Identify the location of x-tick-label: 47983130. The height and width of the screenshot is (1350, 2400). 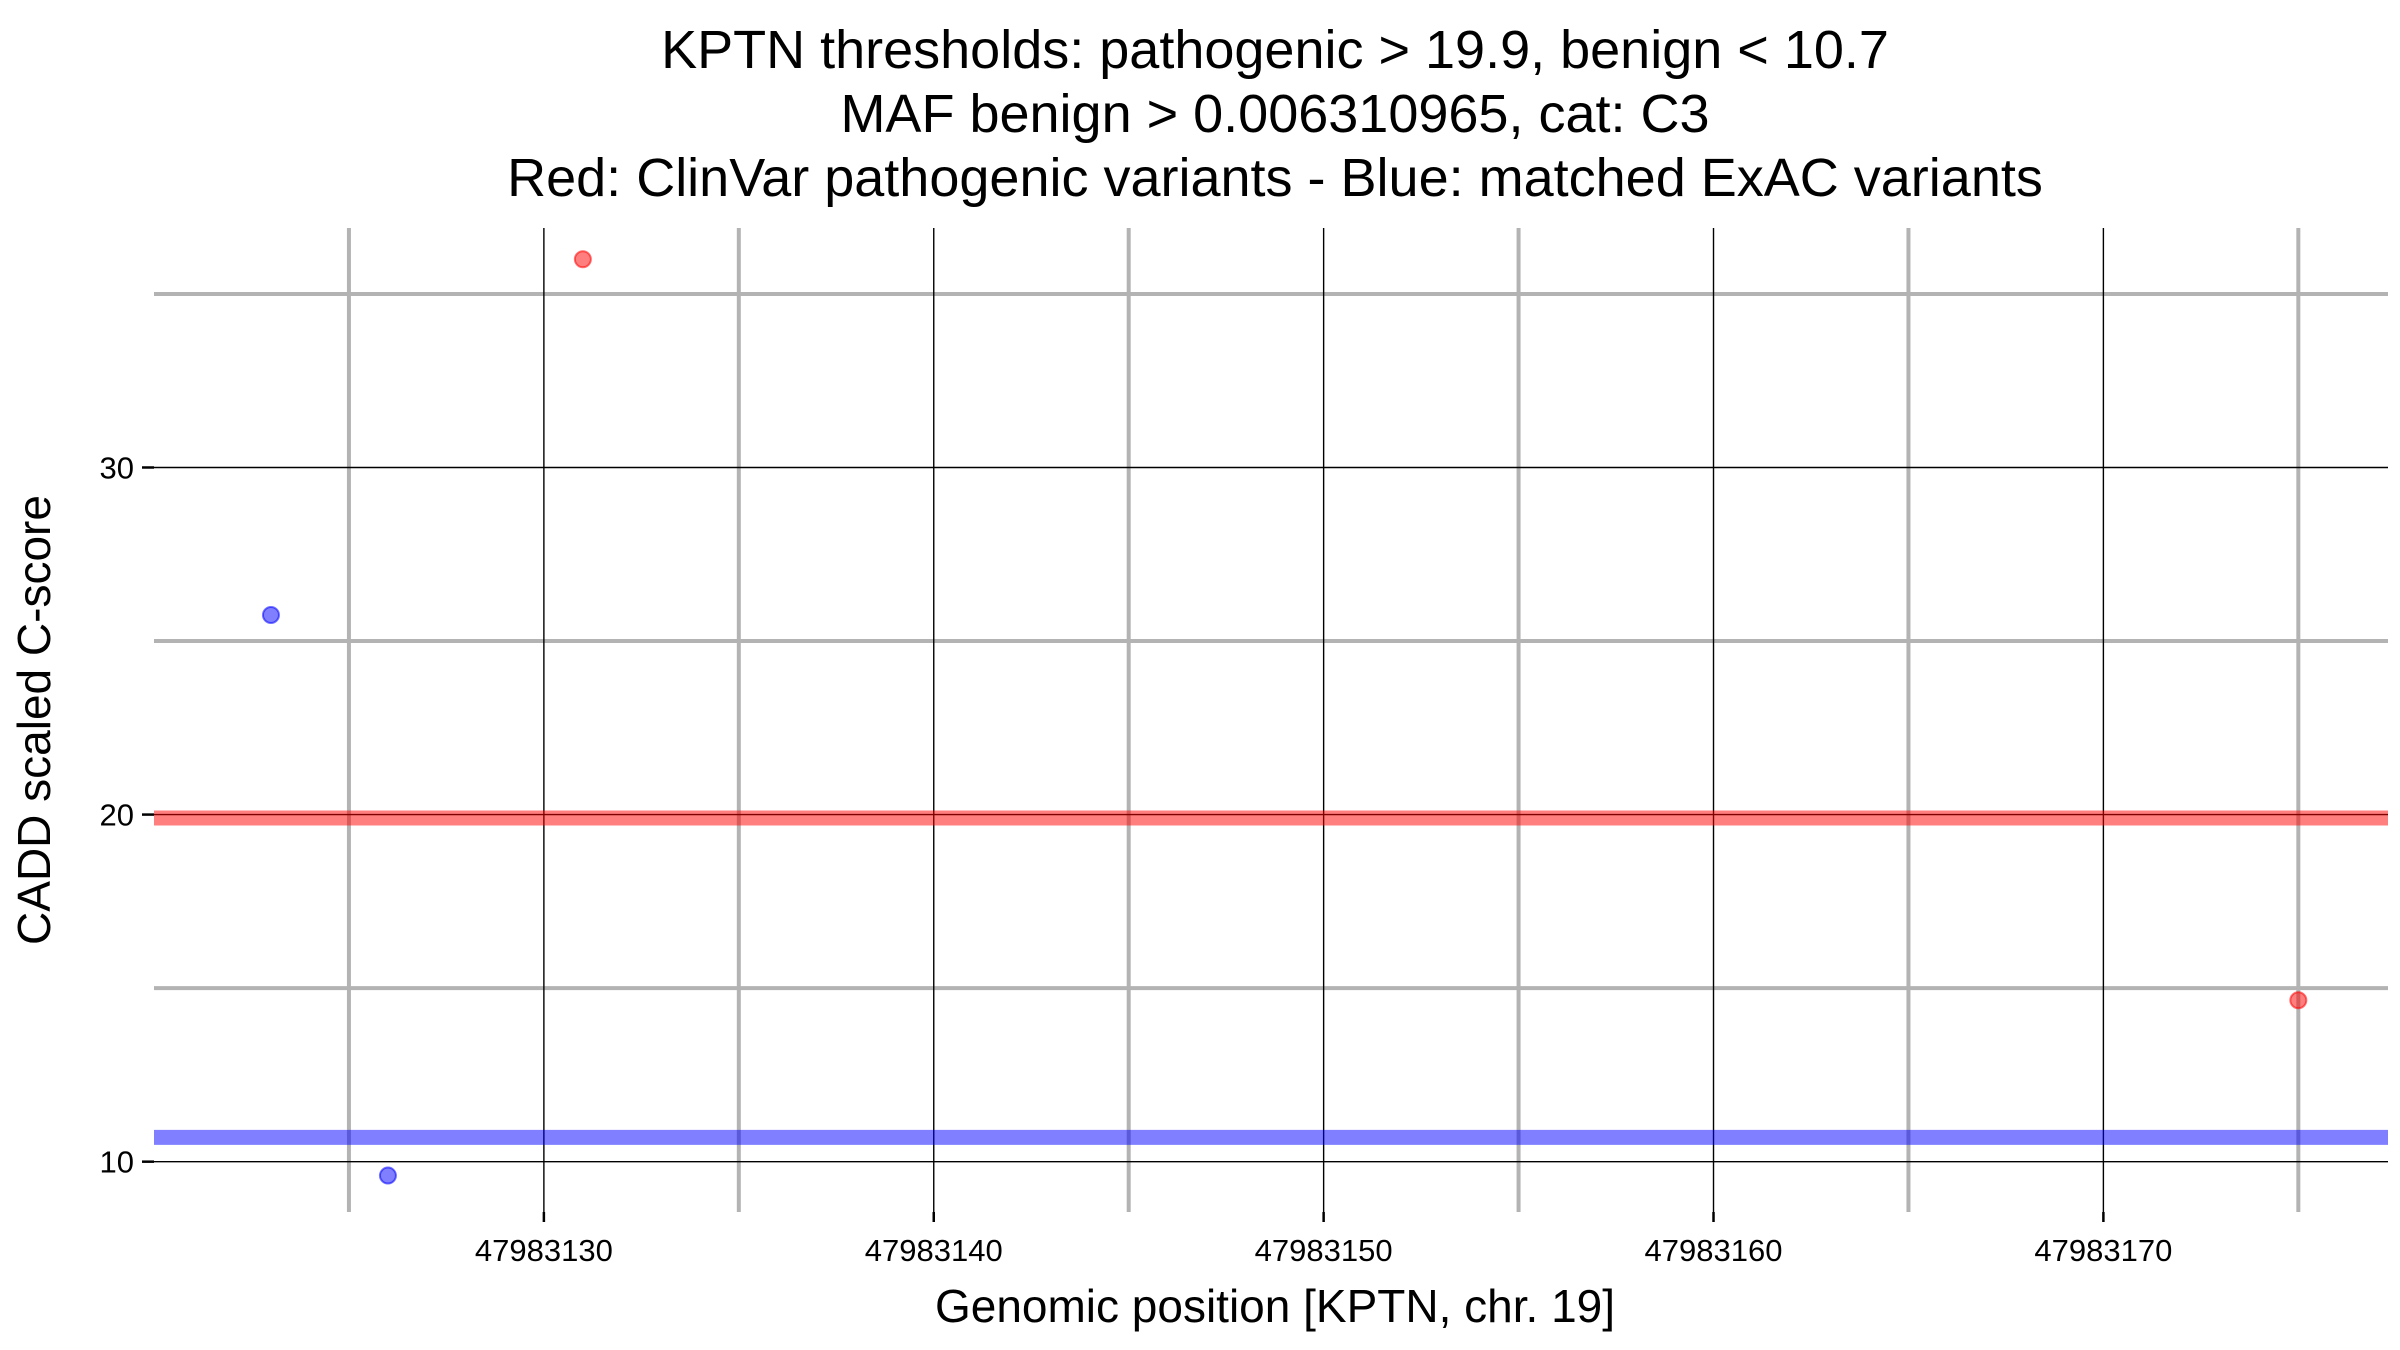
(544, 1250).